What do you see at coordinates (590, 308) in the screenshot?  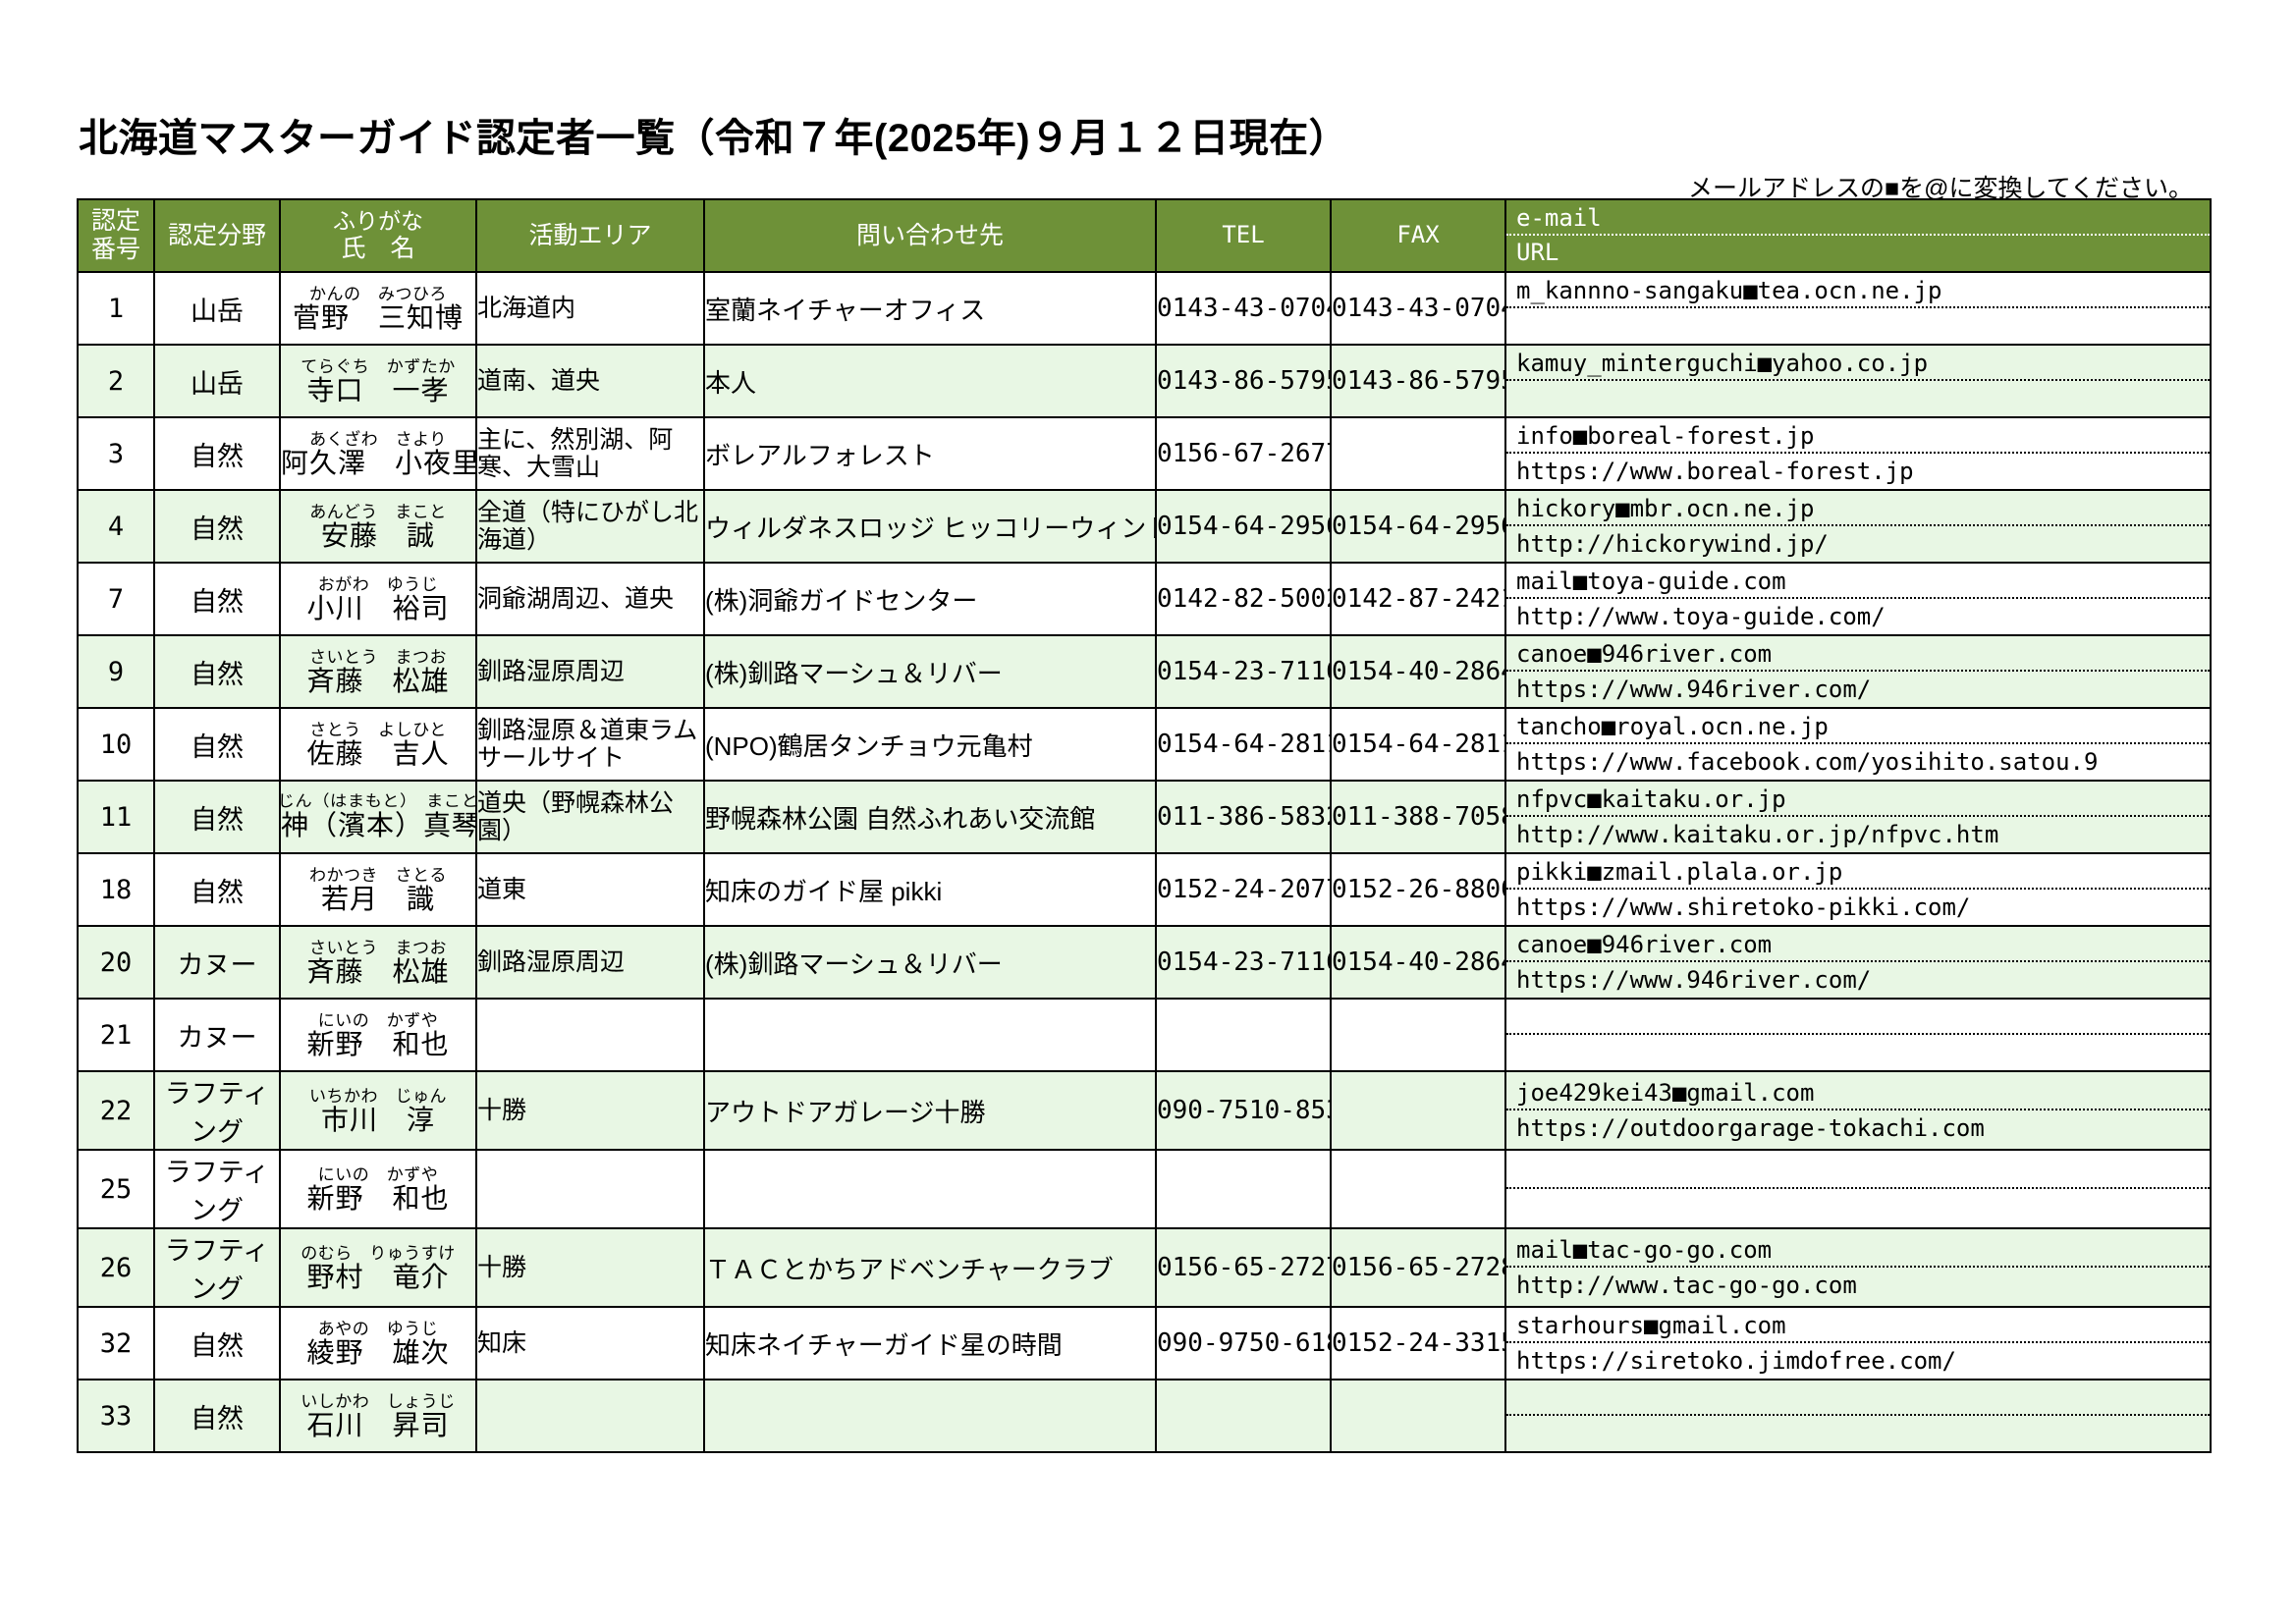 I see `cell-area: 北海道内` at bounding box center [590, 308].